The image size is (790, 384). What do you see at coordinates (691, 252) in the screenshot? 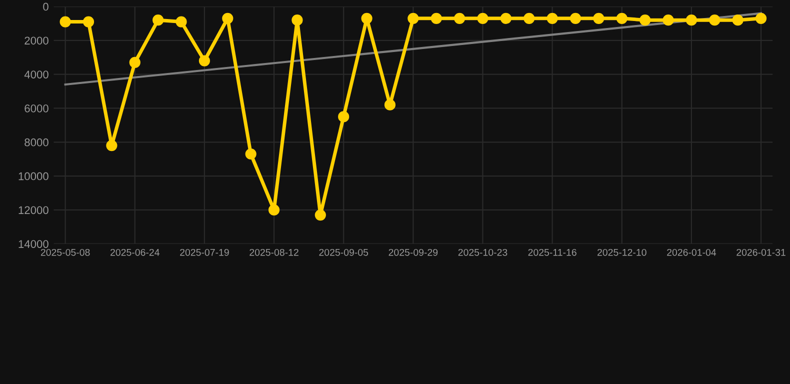
I see `x-tick-label: 2026-01-04` at bounding box center [691, 252].